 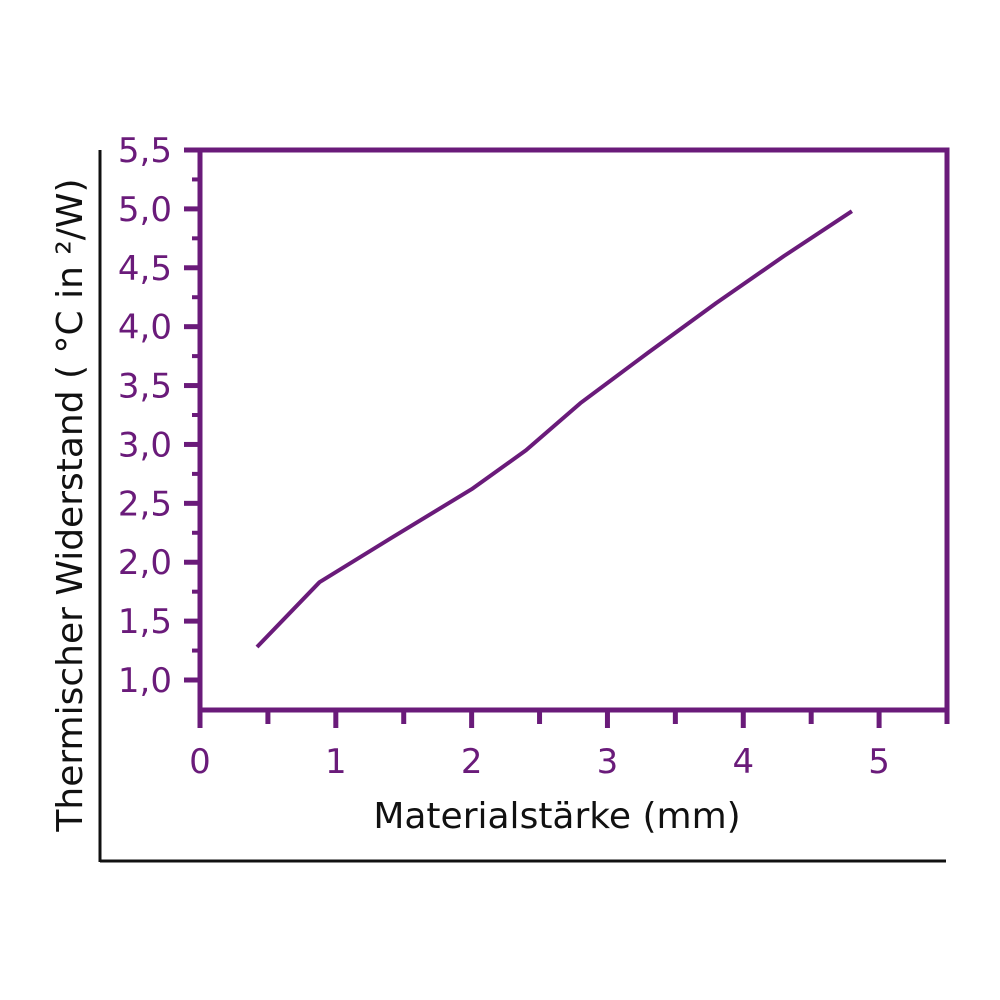 I want to click on y-tick-label-5: 3,5, so click(x=145, y=387).